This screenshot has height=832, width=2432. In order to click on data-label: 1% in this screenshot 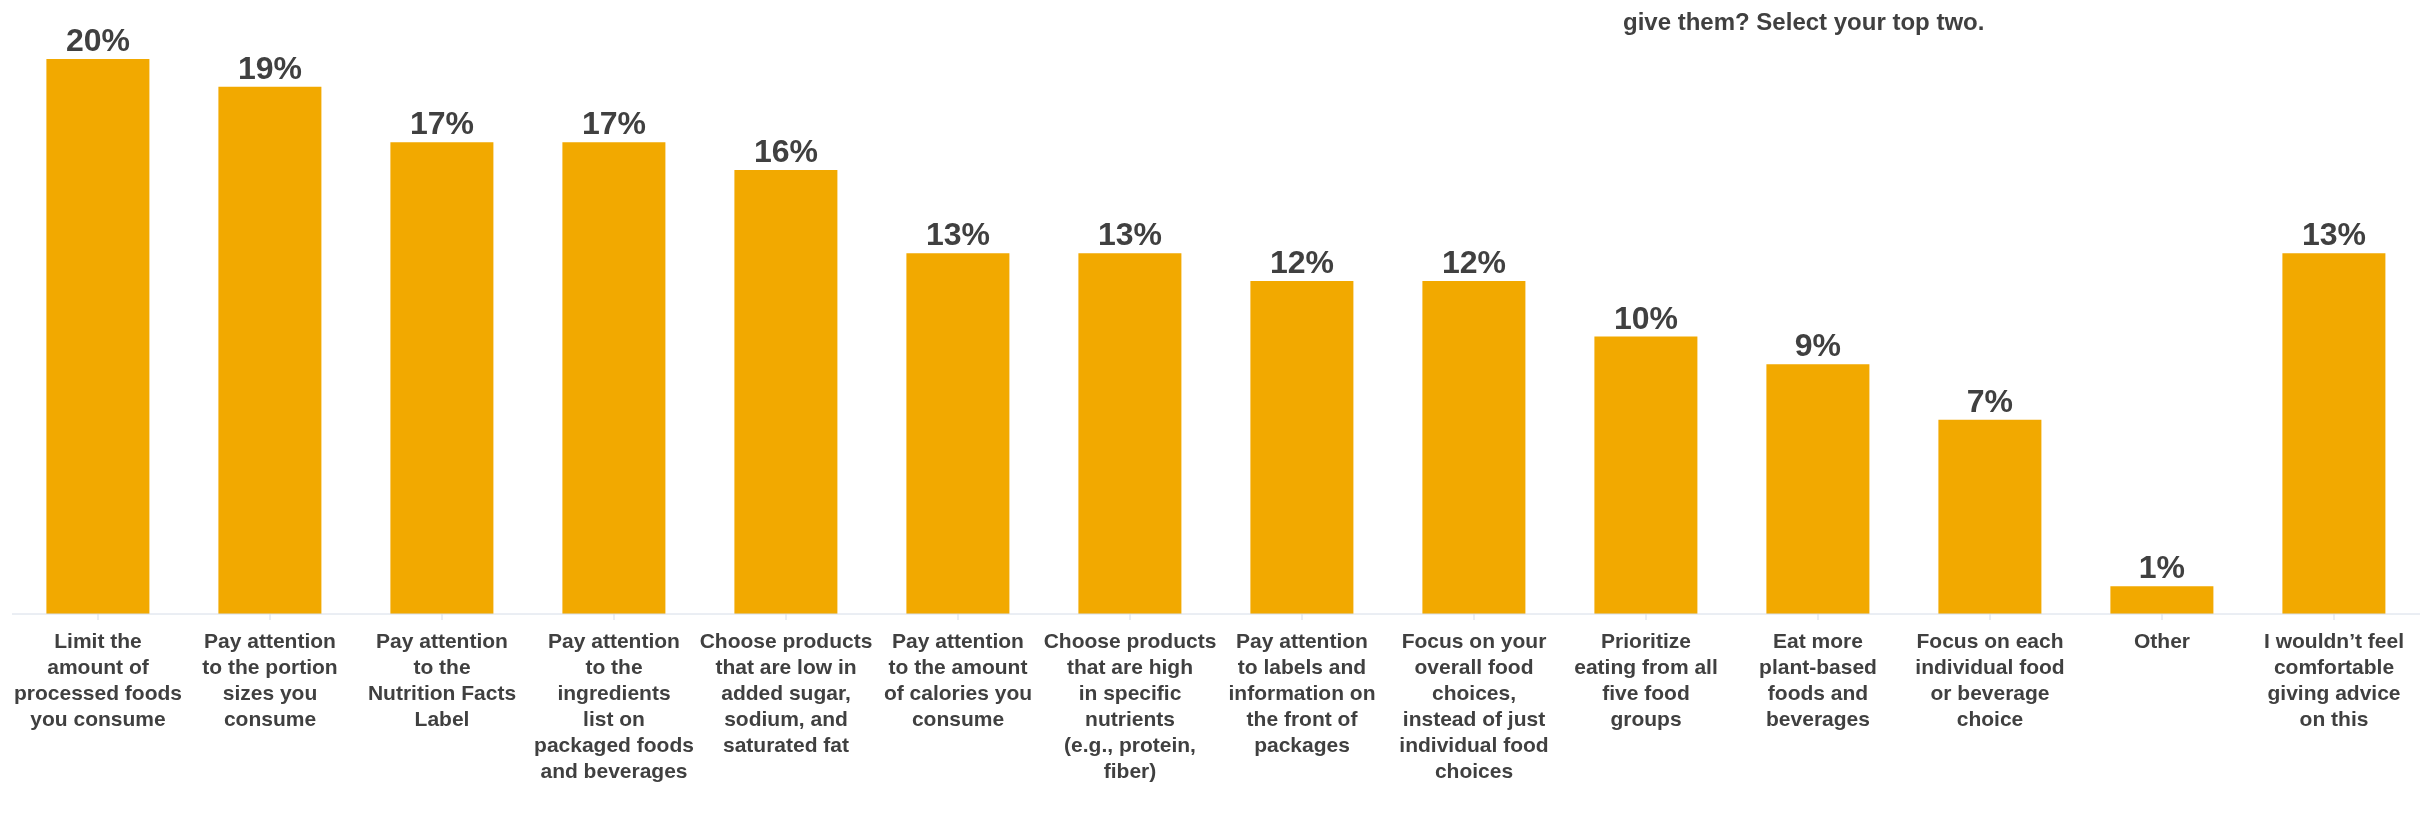, I will do `click(2162, 567)`.